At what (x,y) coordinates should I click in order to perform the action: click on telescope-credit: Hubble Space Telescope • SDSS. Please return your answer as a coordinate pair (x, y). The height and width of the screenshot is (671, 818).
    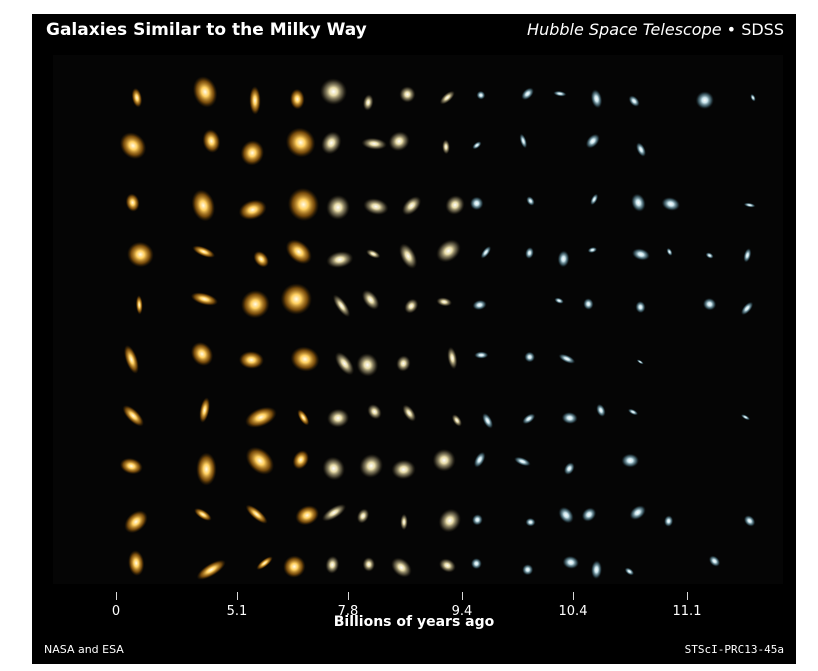
    Looking at the image, I should click on (655, 29).